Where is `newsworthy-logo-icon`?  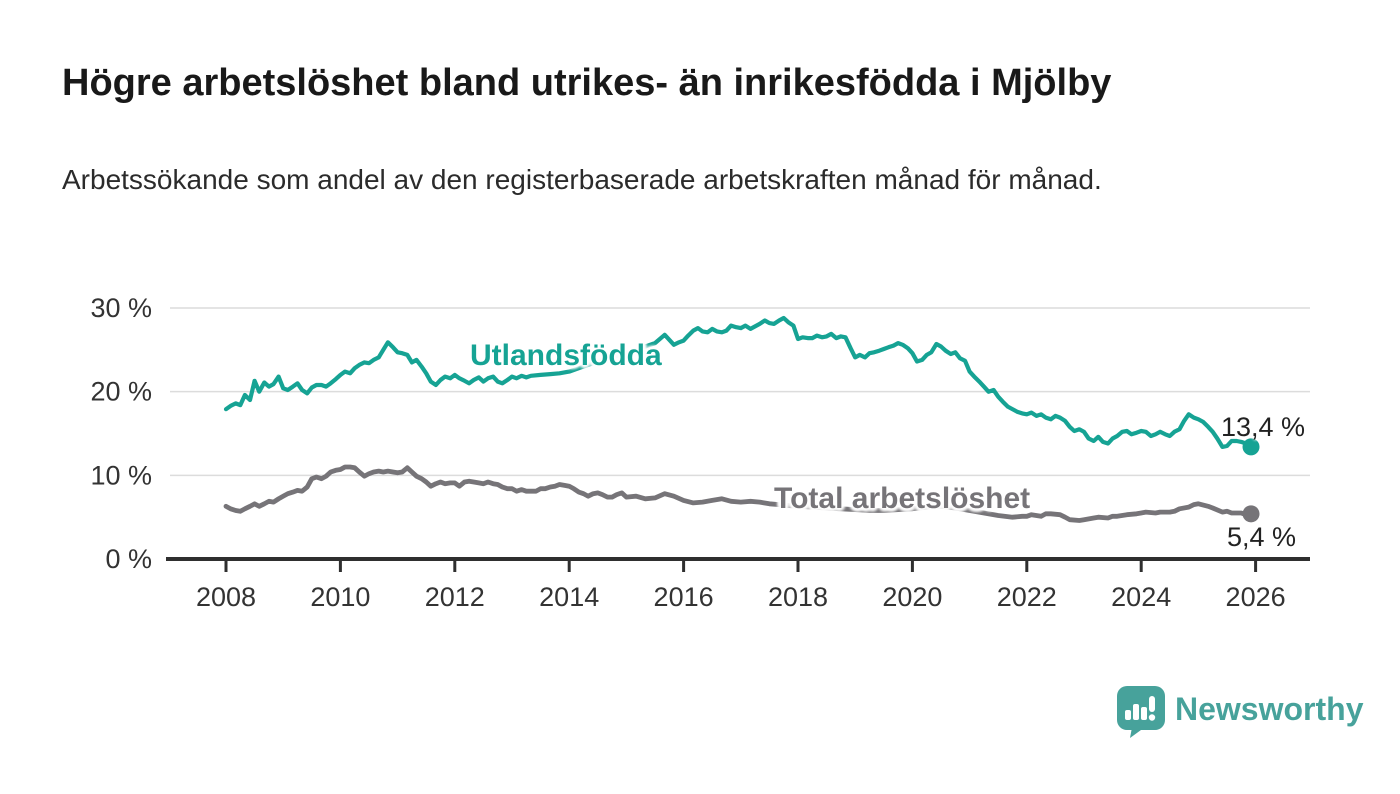
newsworthy-logo-icon is located at coordinates (1141, 712).